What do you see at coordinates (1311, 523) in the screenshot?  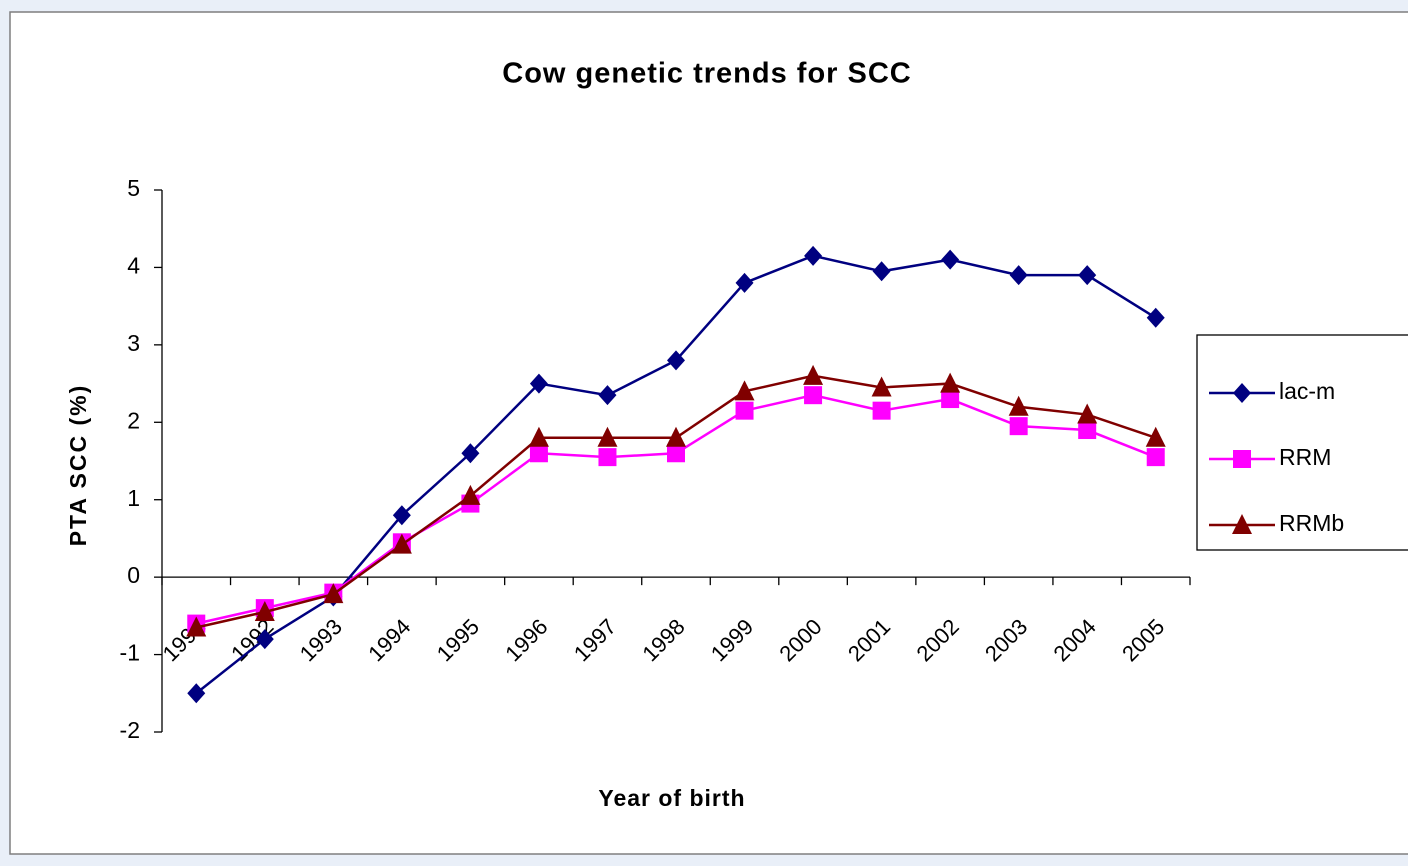 I see `legend-label: RRMb` at bounding box center [1311, 523].